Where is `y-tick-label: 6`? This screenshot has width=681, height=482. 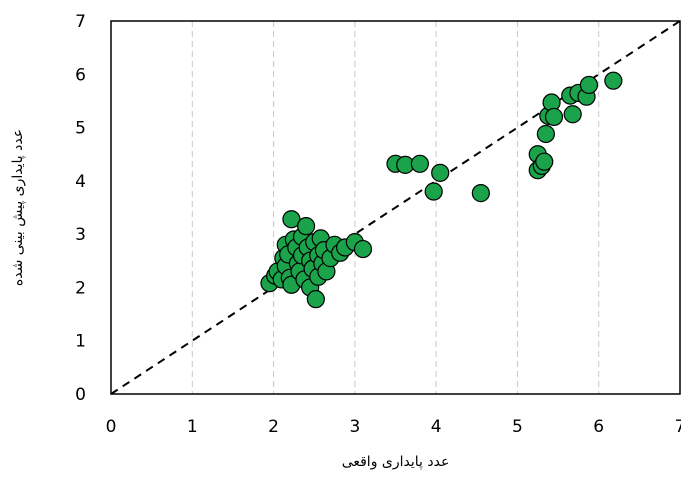
y-tick-label: 6 is located at coordinates (80, 75).